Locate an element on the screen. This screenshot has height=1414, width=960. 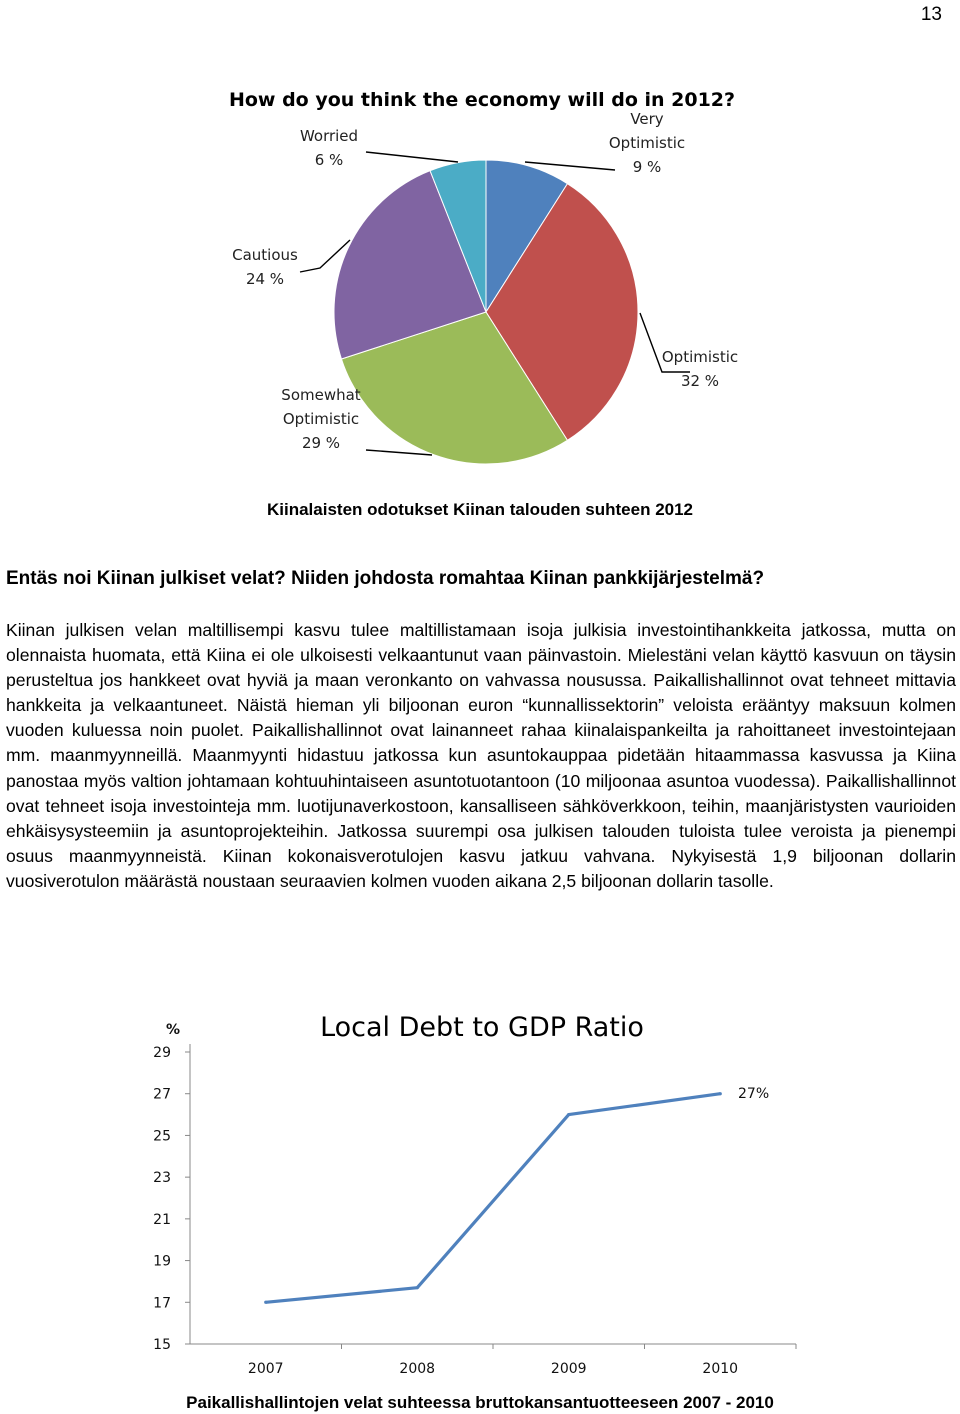
x-tick-label: 2009 is located at coordinates (569, 1369).